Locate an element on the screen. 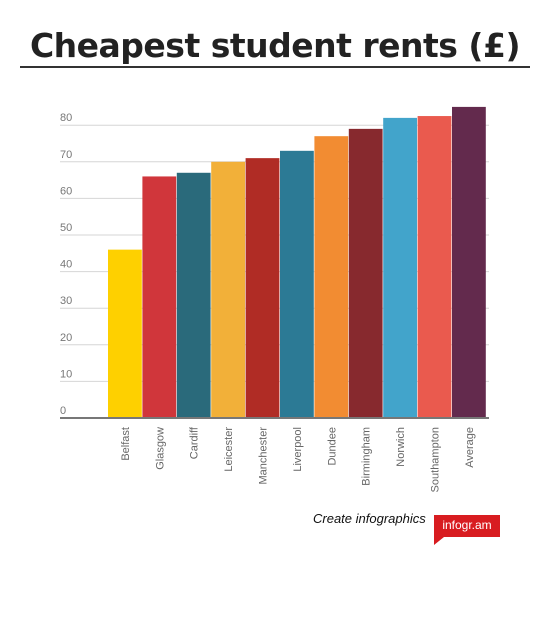 The height and width of the screenshot is (630, 550). bar-liverpool is located at coordinates (297, 284).